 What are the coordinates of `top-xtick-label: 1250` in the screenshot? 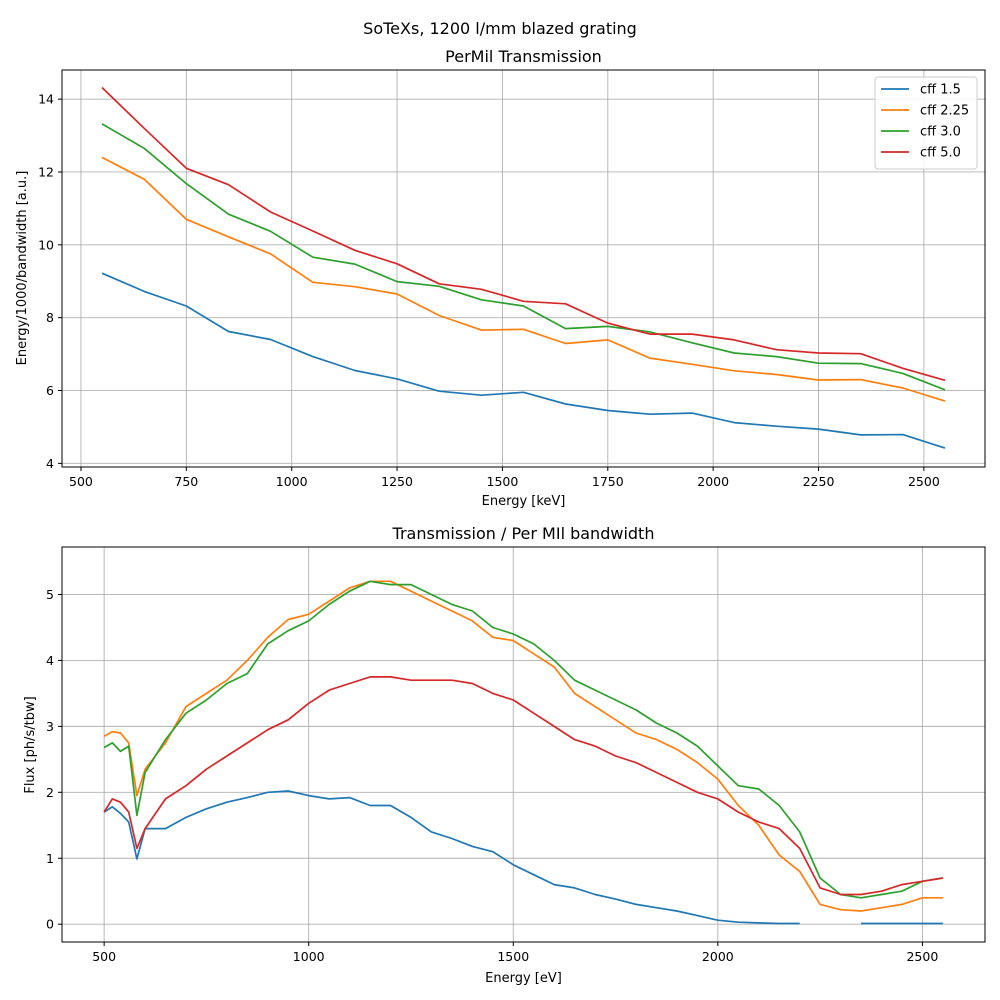 It's located at (397, 481).